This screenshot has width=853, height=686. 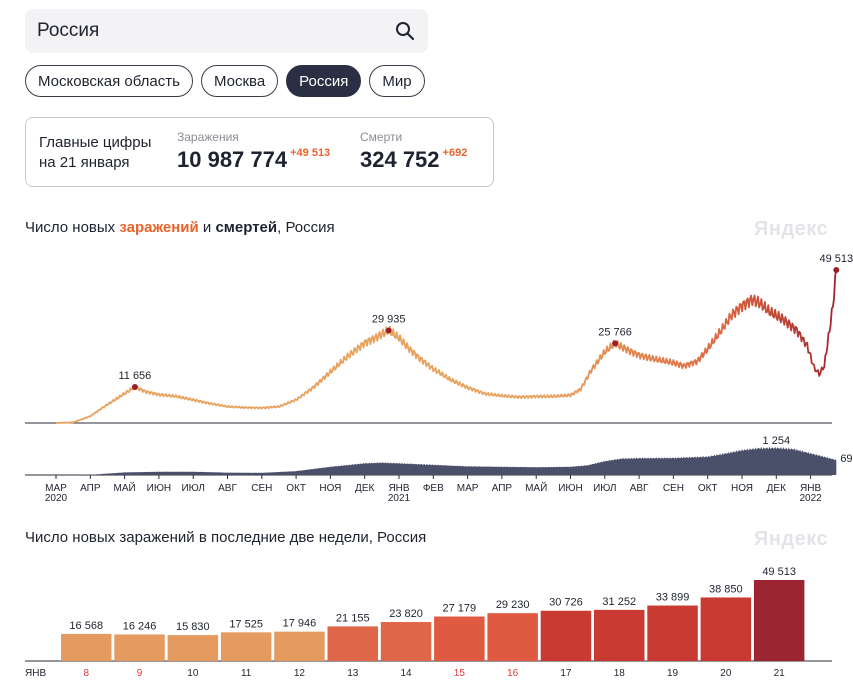 What do you see at coordinates (776, 488) in the screenshot?
I see `x-tick-label-21: ДЕК` at bounding box center [776, 488].